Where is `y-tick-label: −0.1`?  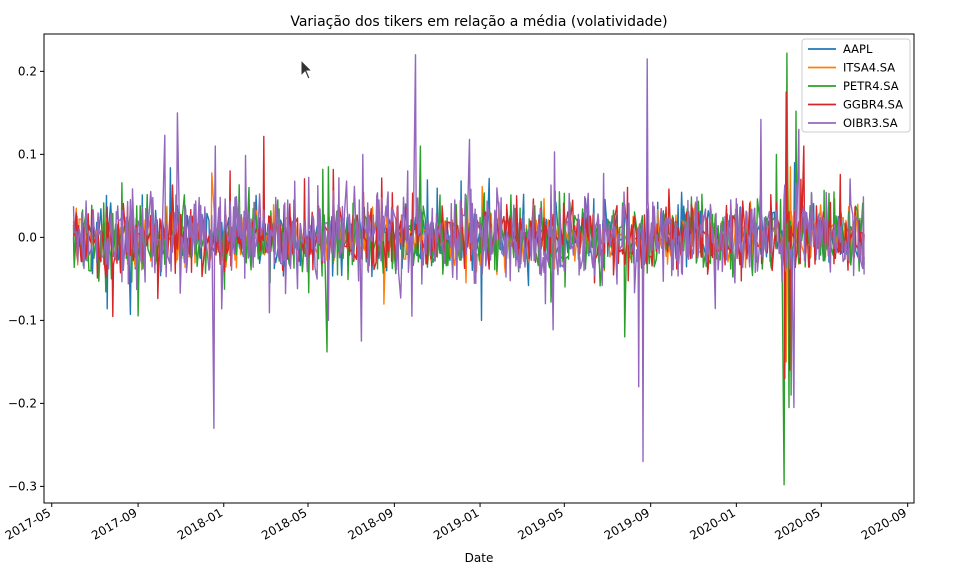
y-tick-label: −0.1 is located at coordinates (22, 320).